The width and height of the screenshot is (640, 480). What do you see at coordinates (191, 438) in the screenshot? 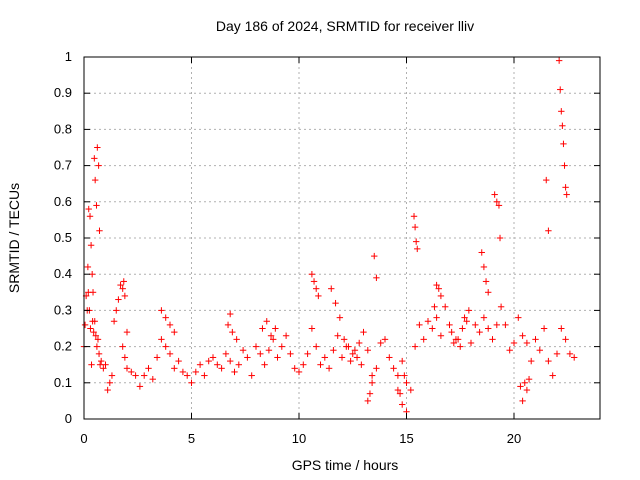
I see `x-tick-label-1: 5` at bounding box center [191, 438].